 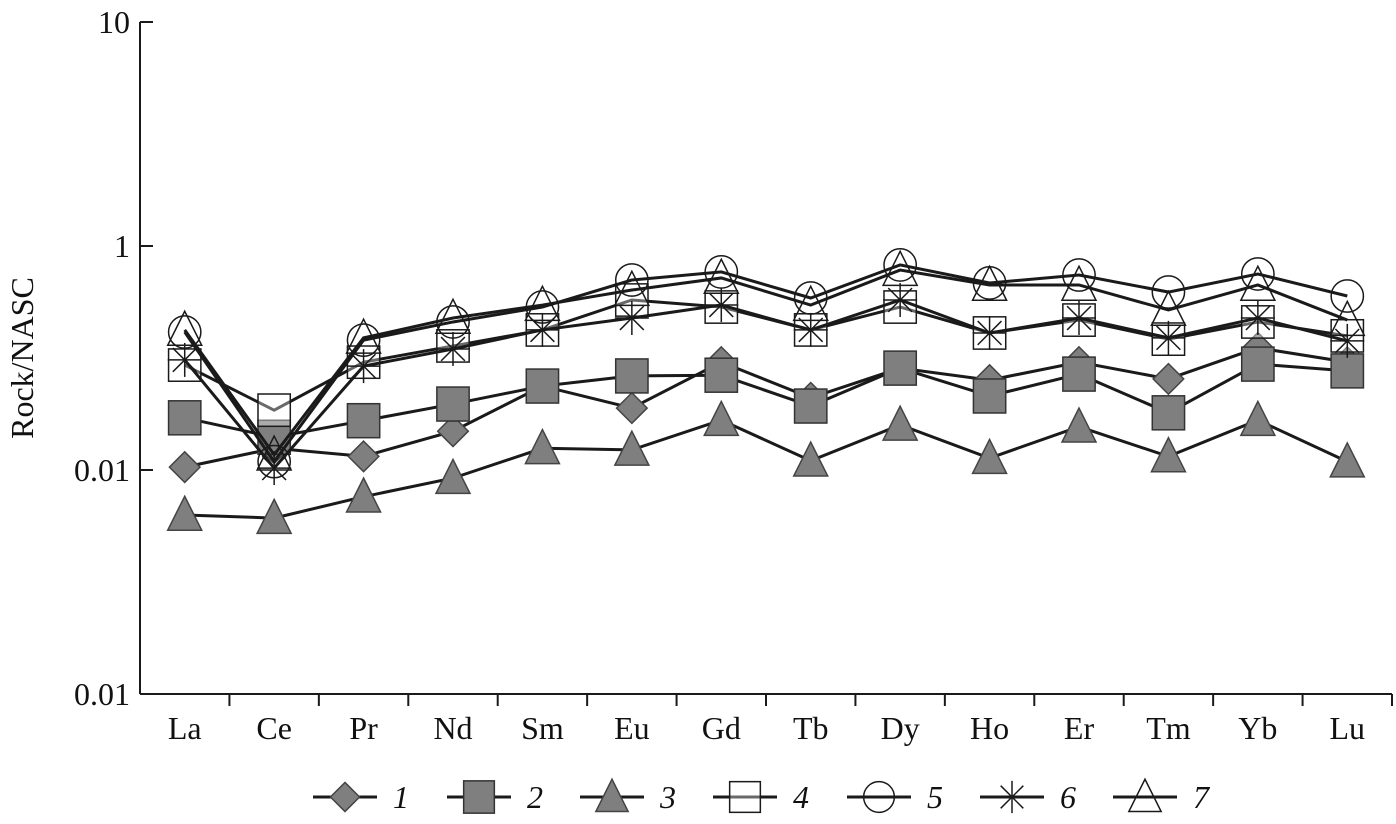 What do you see at coordinates (811, 728) in the screenshot?
I see `x-tick-label: Tb` at bounding box center [811, 728].